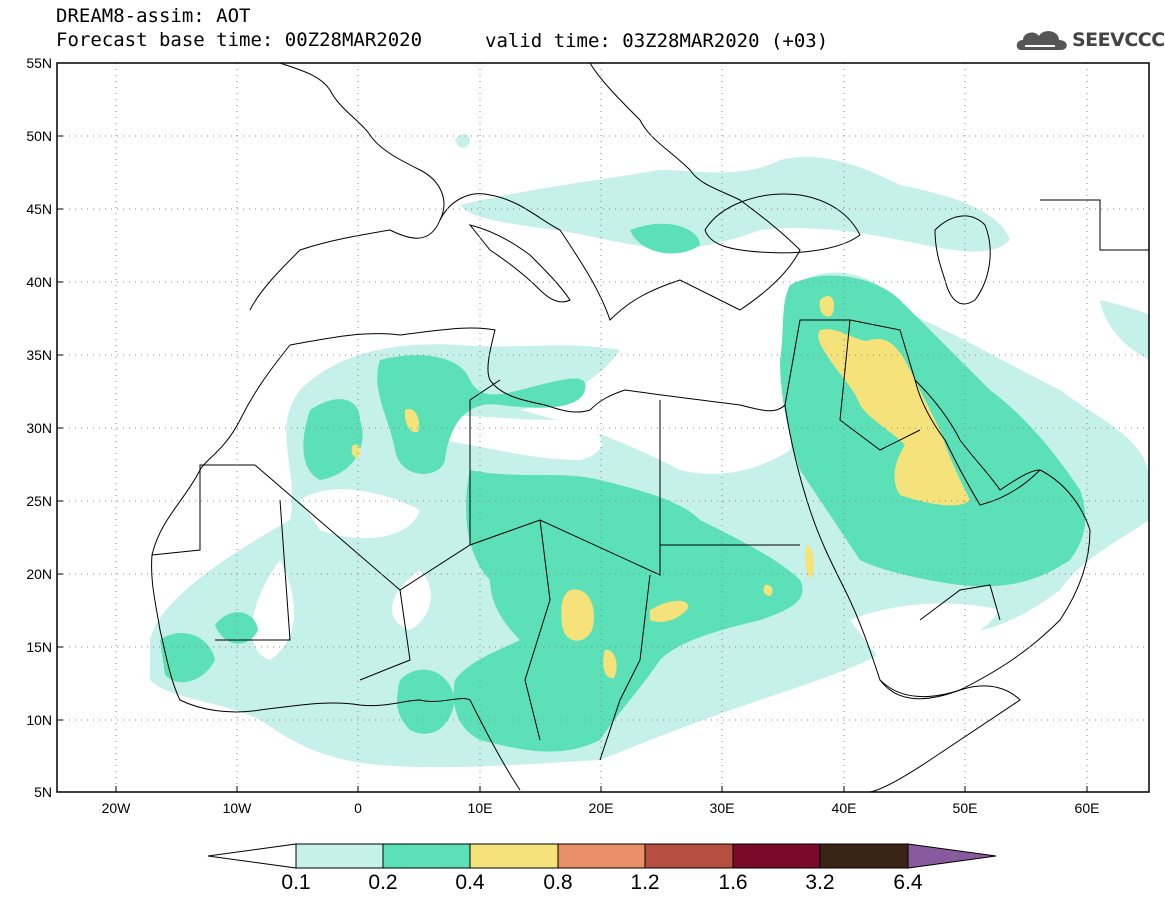 This screenshot has height=905, width=1165. Describe the element at coordinates (39, 428) in the screenshot. I see `lat-label: 30N` at that location.